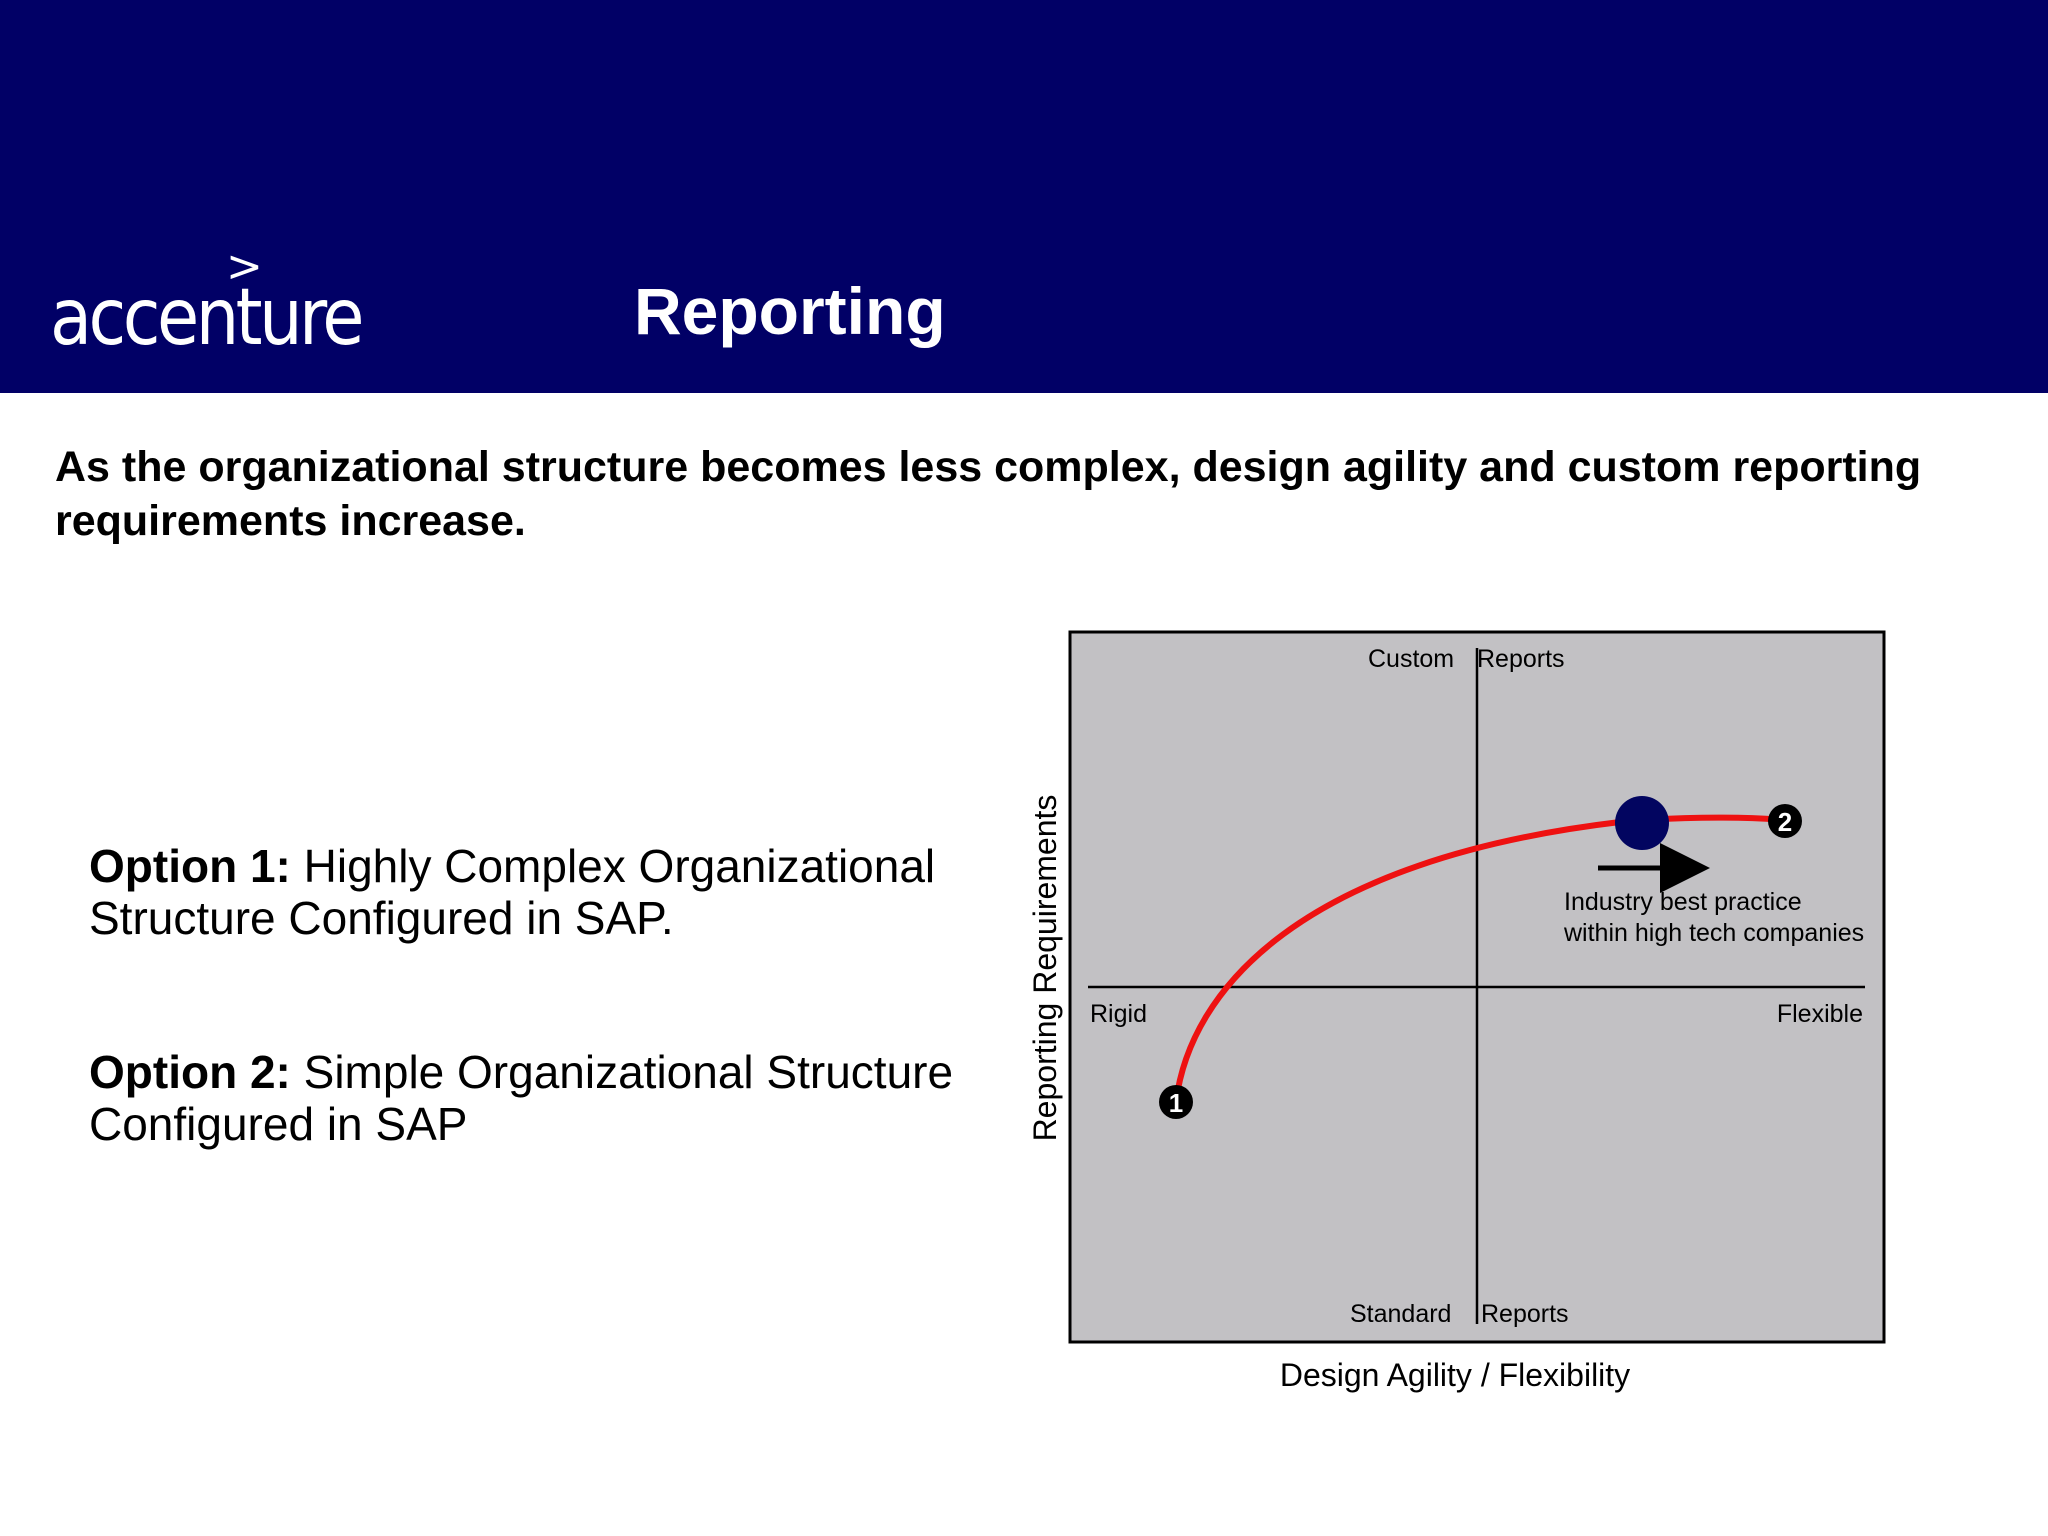 The image size is (2048, 1536). What do you see at coordinates (1525, 1314) in the screenshot?
I see `bottom-right-label: Reports` at bounding box center [1525, 1314].